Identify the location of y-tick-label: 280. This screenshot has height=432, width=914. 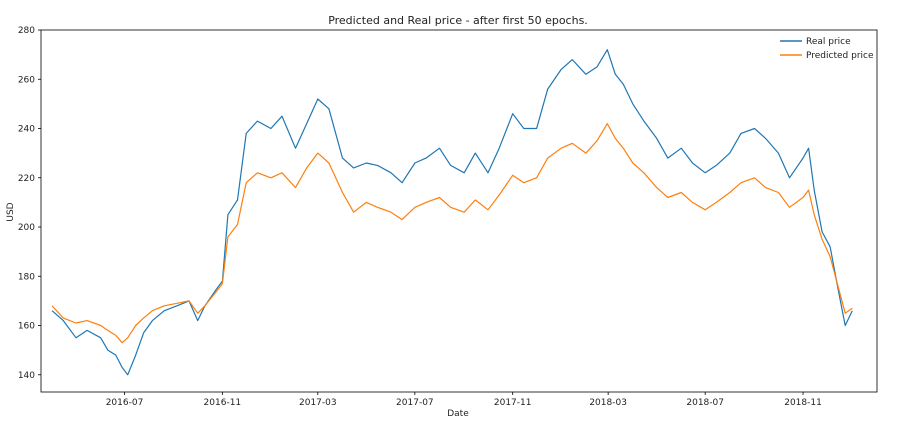
(26, 31).